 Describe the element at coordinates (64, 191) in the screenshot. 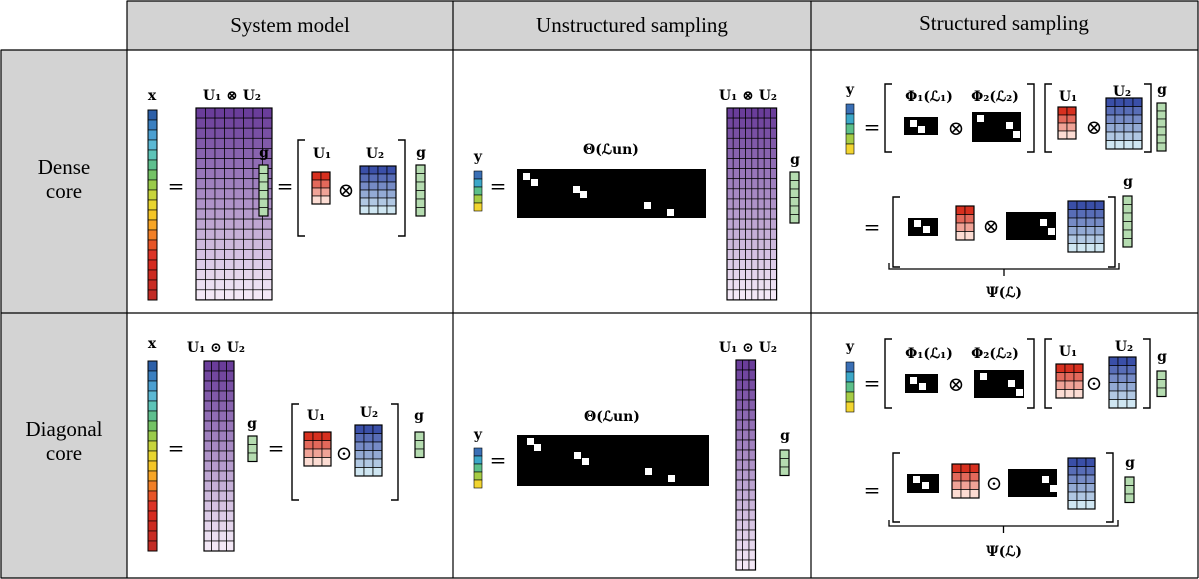

I see `row-label-dense-line: core` at that location.